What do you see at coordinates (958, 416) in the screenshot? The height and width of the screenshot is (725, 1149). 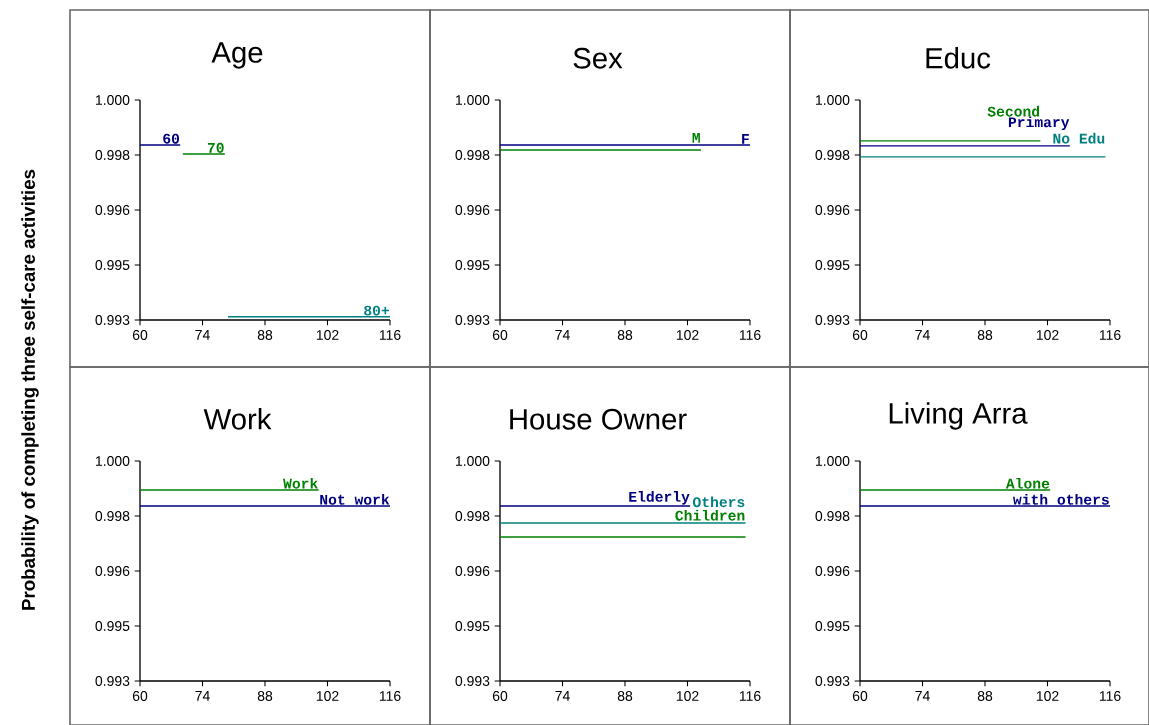 I see `chart-title: Living Arra` at bounding box center [958, 416].